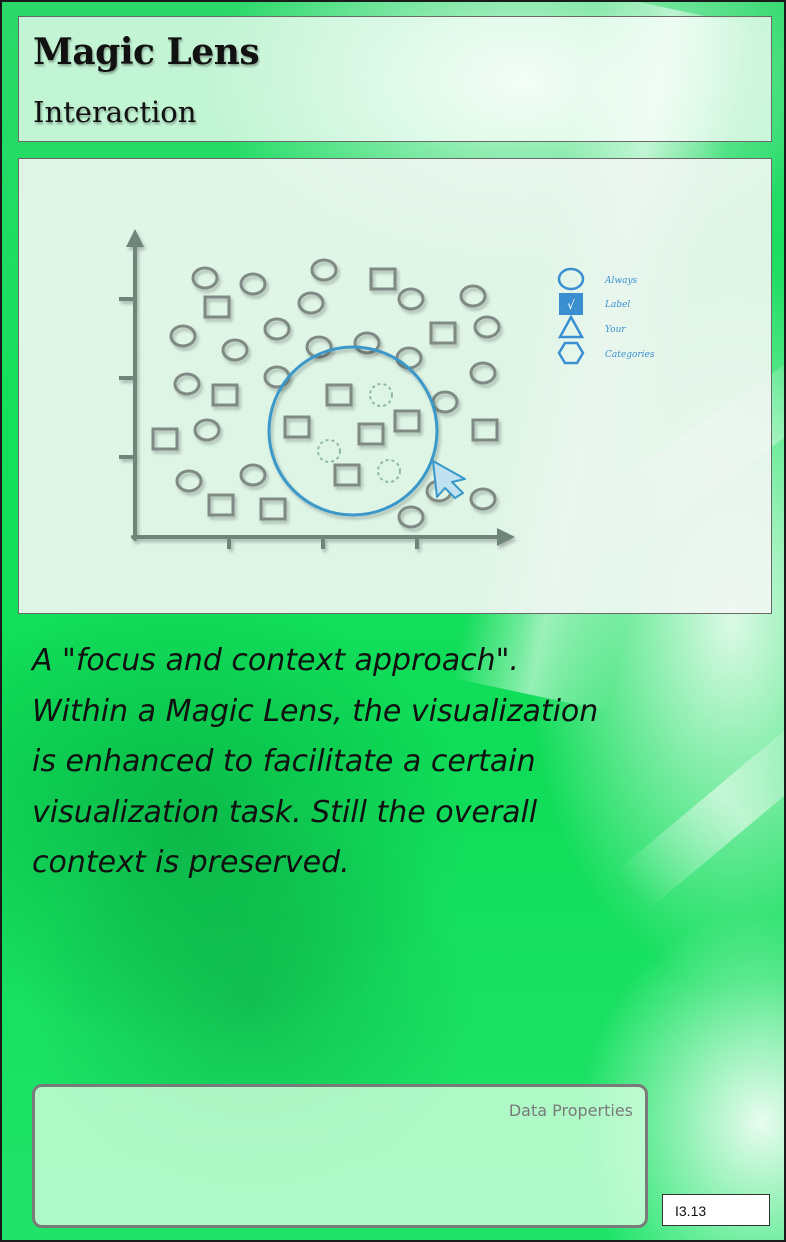 This screenshot has height=1242, width=786. I want to click on lens-hidden-markers, so click(359, 433).